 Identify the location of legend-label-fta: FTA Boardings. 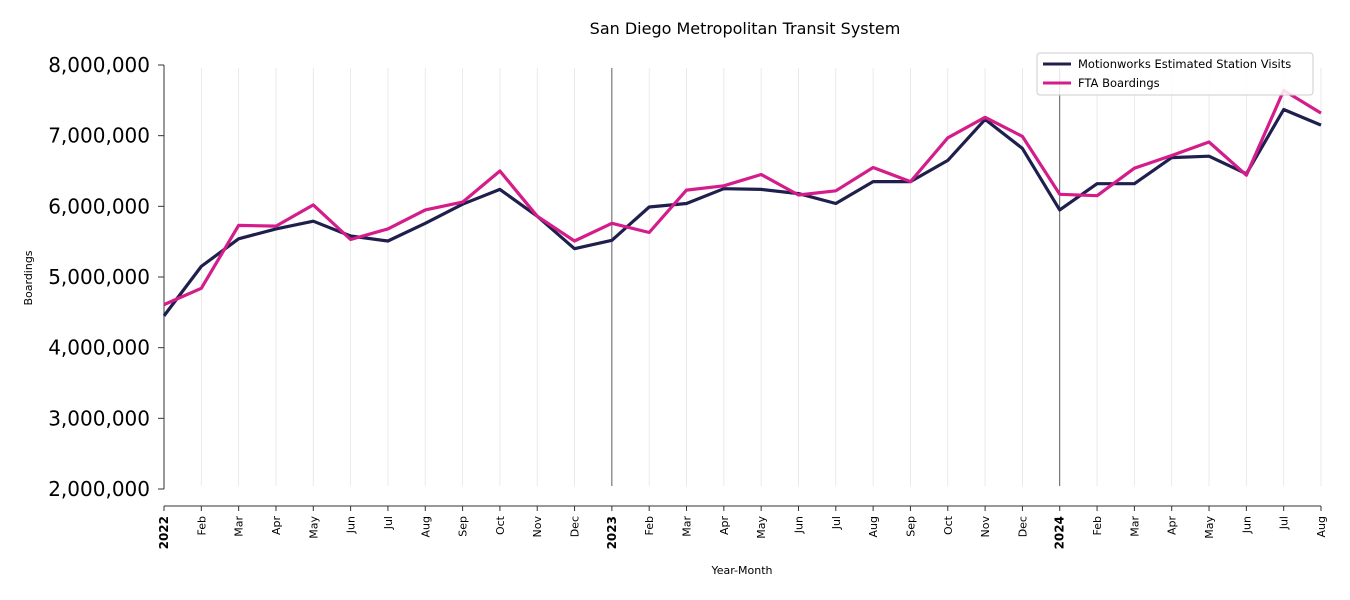
(1119, 83).